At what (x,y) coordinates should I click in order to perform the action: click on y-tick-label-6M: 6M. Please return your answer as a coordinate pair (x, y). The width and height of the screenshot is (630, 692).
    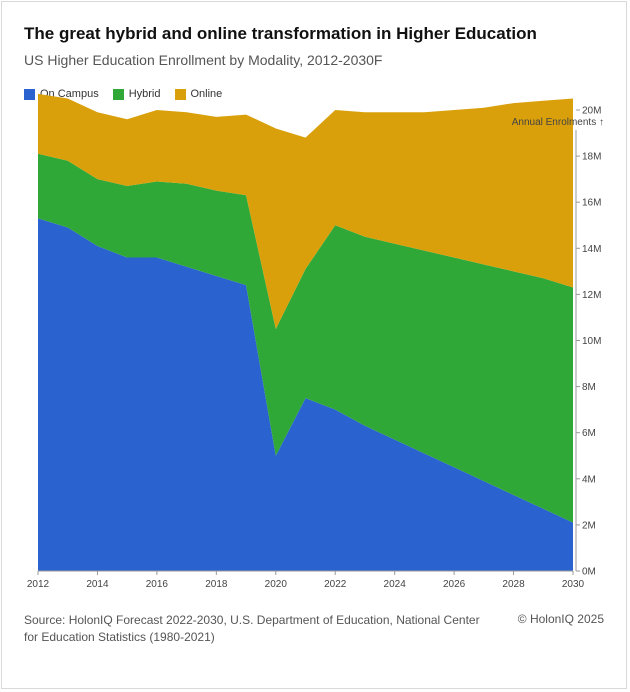
    Looking at the image, I should click on (589, 433).